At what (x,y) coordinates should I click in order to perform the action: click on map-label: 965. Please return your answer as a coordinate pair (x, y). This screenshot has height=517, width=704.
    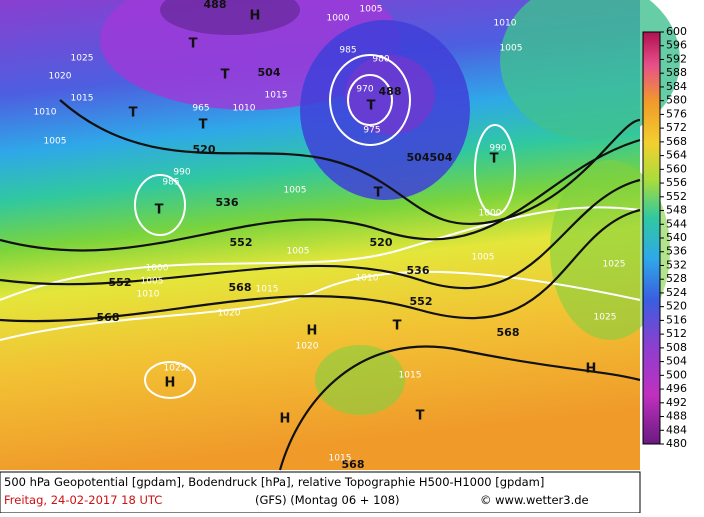
    Looking at the image, I should click on (200, 109).